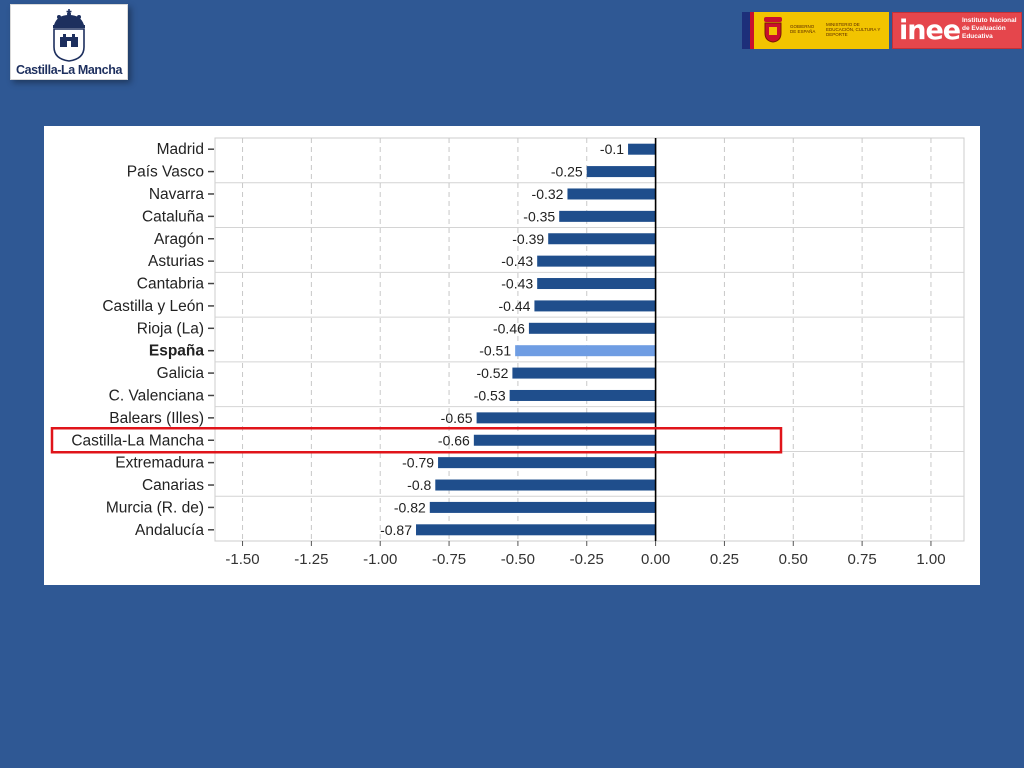  I want to click on x-tick-label: 0.25, so click(724, 559).